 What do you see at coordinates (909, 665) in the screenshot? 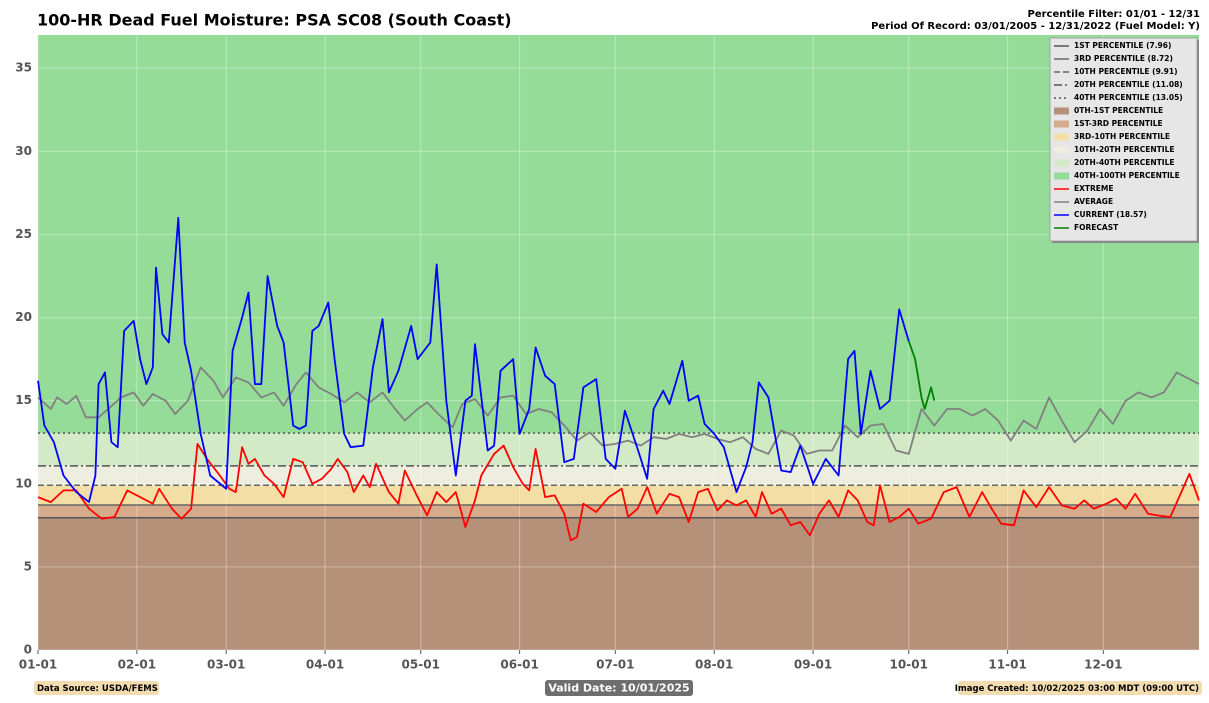
I see `x-tick-label: 10-01` at bounding box center [909, 665].